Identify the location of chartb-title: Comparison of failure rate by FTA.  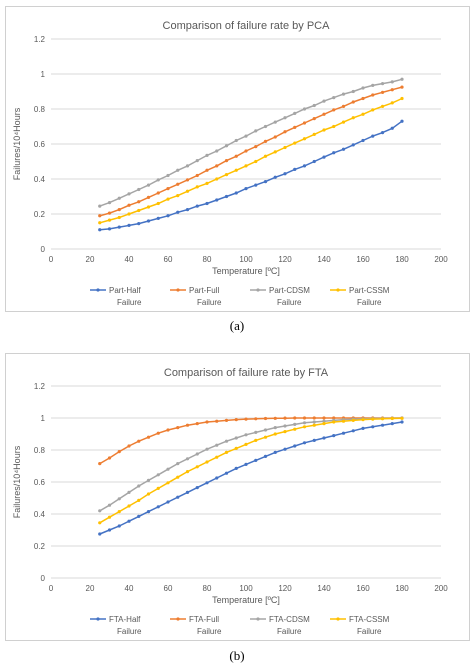
(246, 373).